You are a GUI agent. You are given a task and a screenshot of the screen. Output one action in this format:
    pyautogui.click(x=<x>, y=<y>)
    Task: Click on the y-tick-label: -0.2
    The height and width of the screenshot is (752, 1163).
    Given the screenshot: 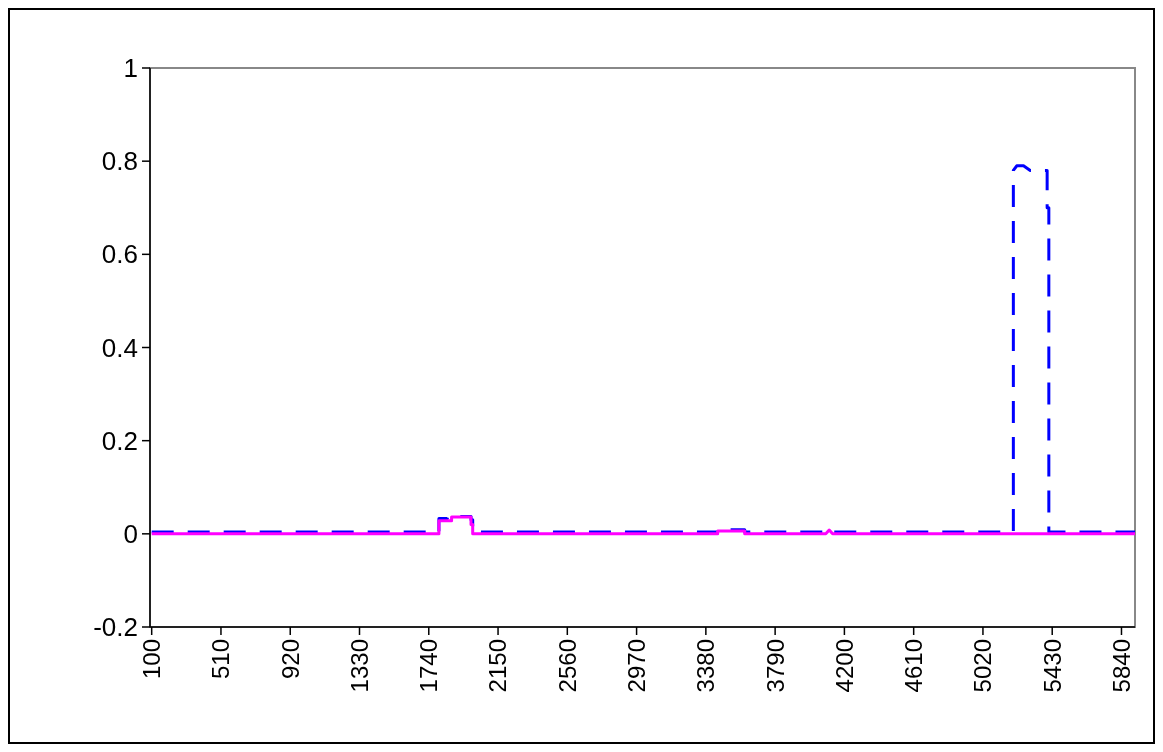 What is the action you would take?
    pyautogui.click(x=115, y=627)
    